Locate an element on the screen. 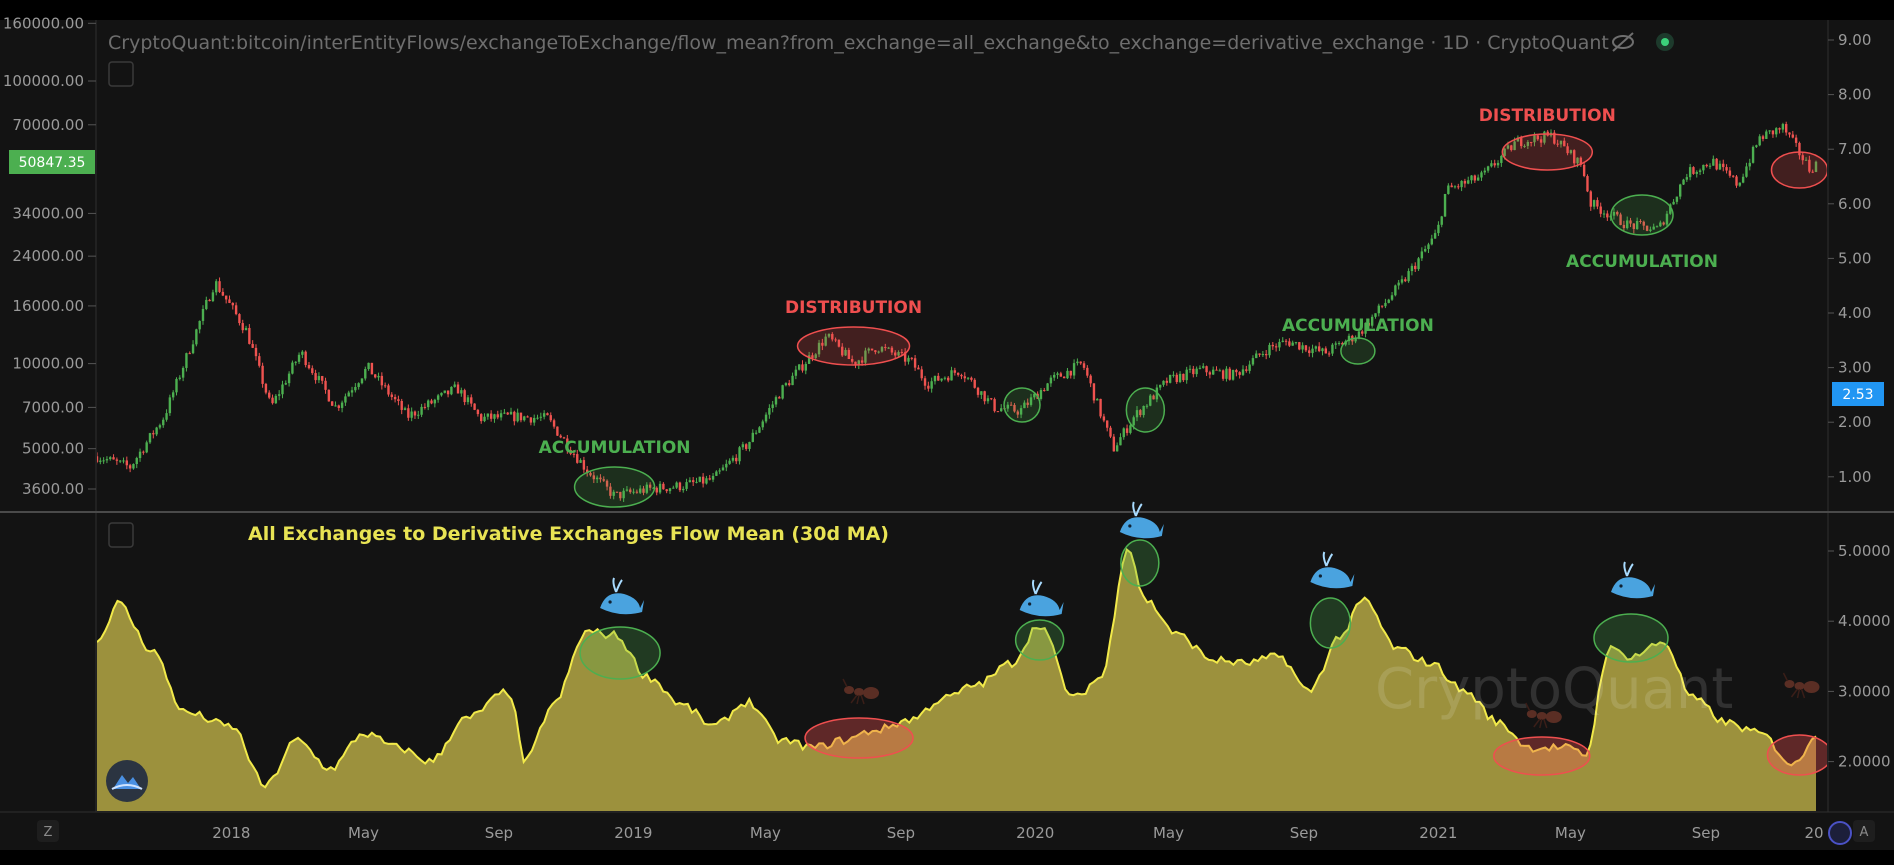 The image size is (1894, 865). right-axis-tick: 7.00 is located at coordinates (1854, 149).